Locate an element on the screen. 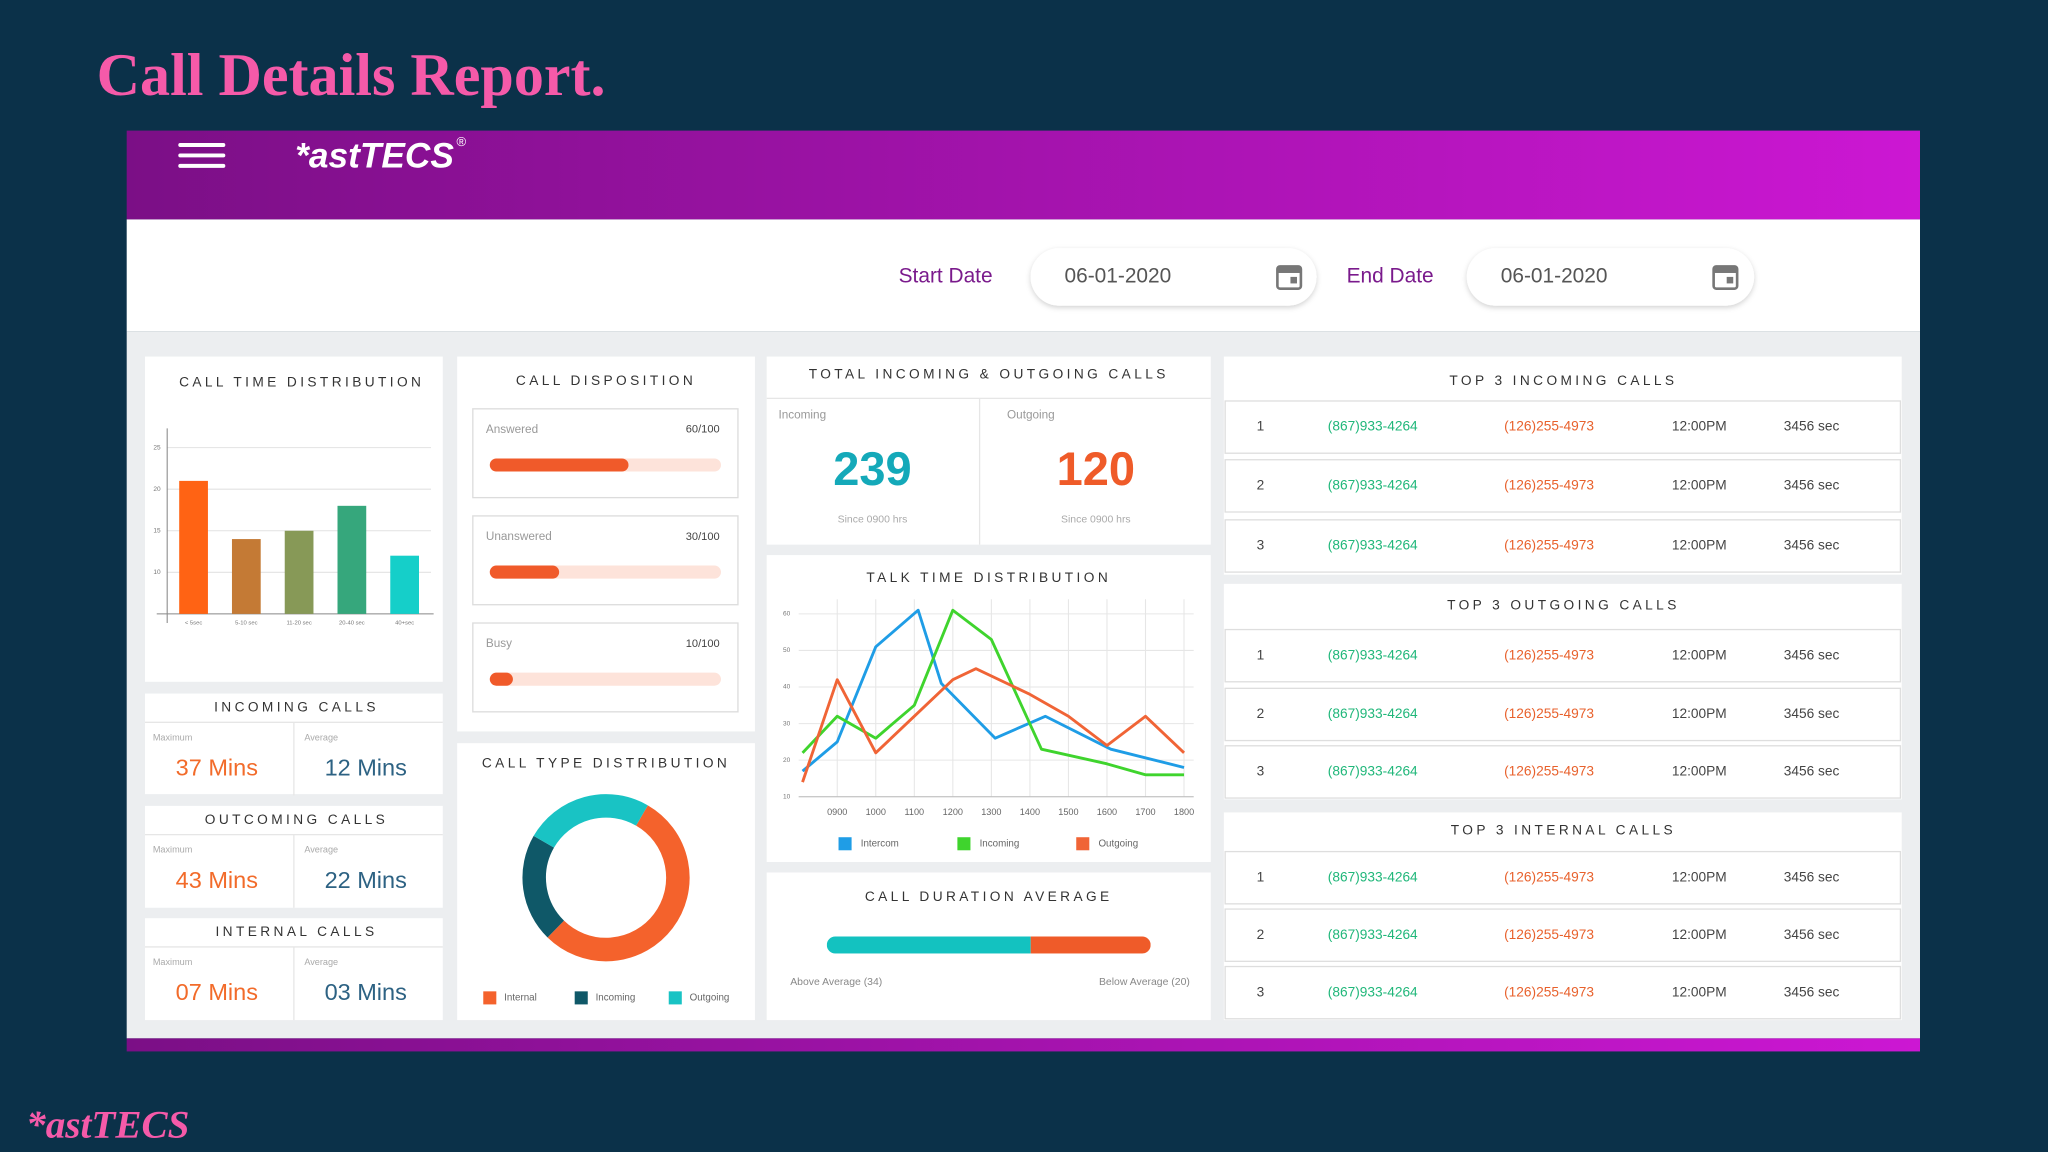 This screenshot has width=2048, height=1152. y-tick-label: 20 is located at coordinates (787, 760).